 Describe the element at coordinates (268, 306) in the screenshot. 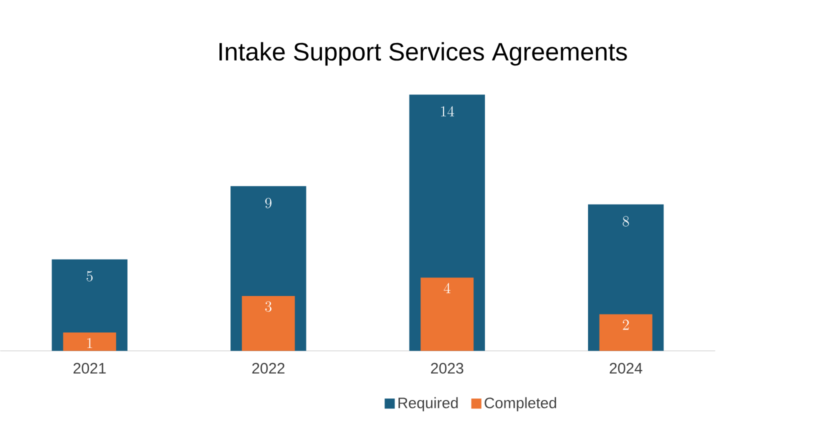

I see `data-label: 3` at that location.